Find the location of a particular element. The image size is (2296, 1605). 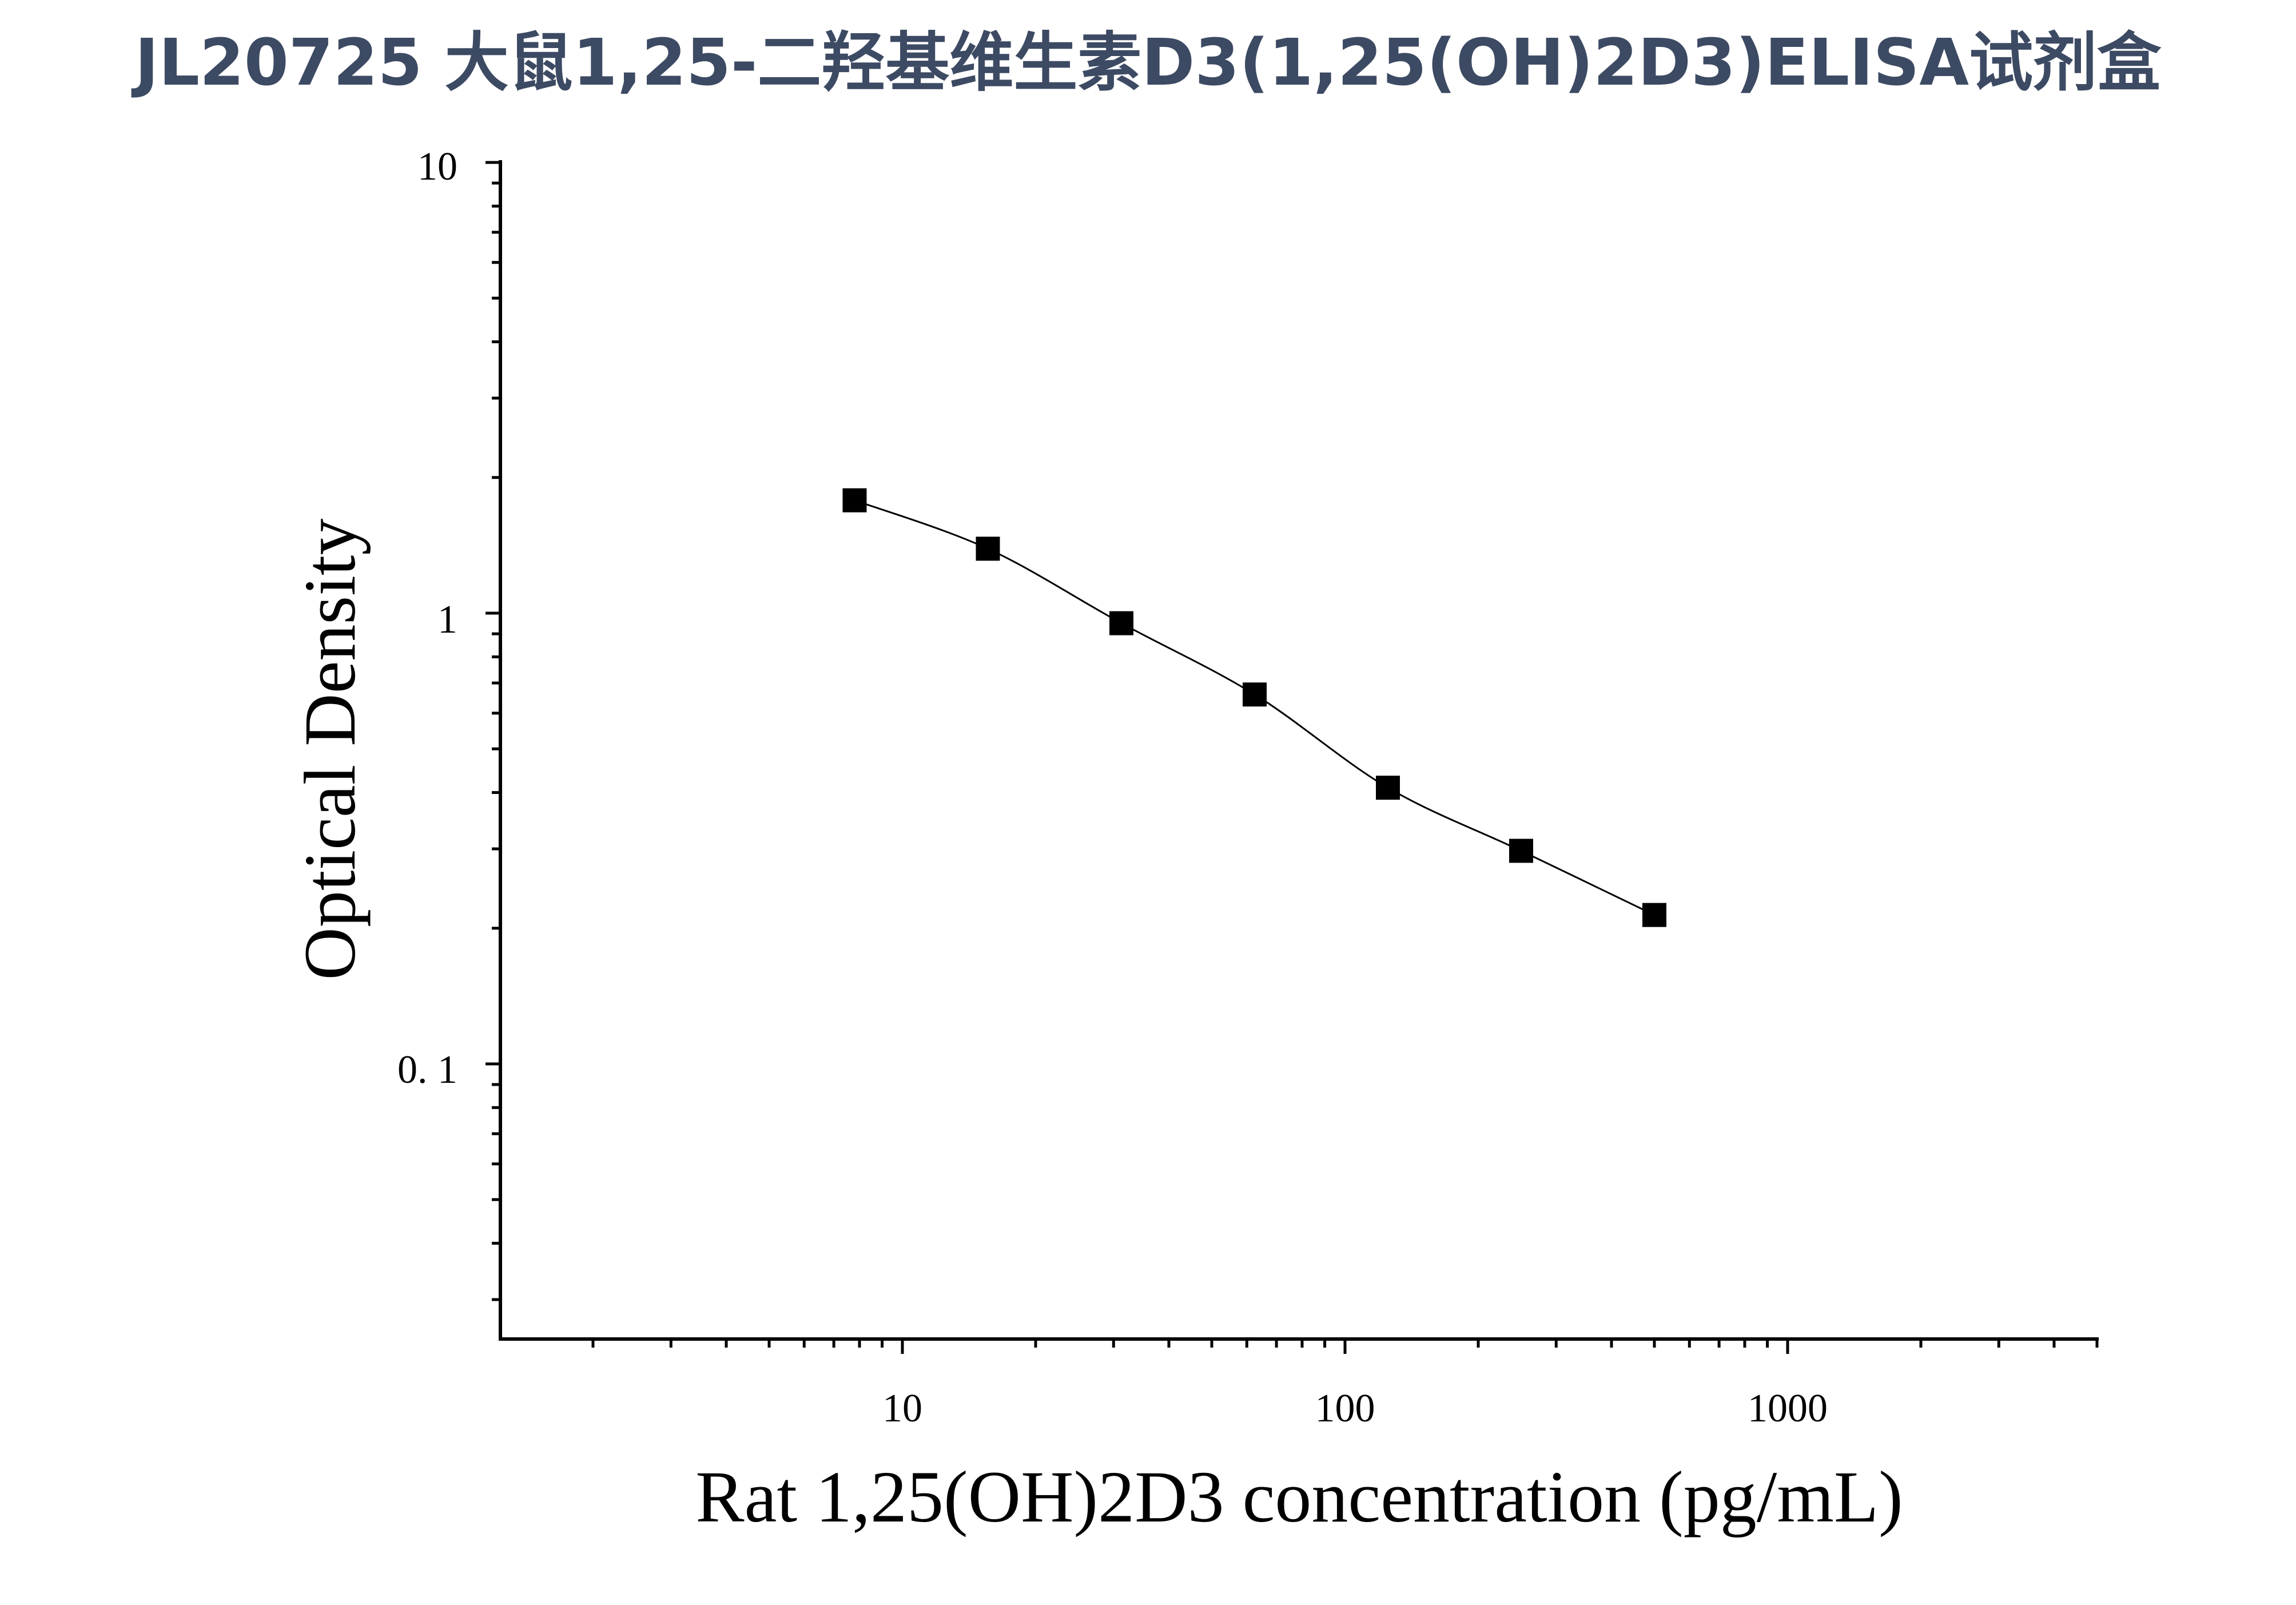

y-ticks is located at coordinates (493, 731).